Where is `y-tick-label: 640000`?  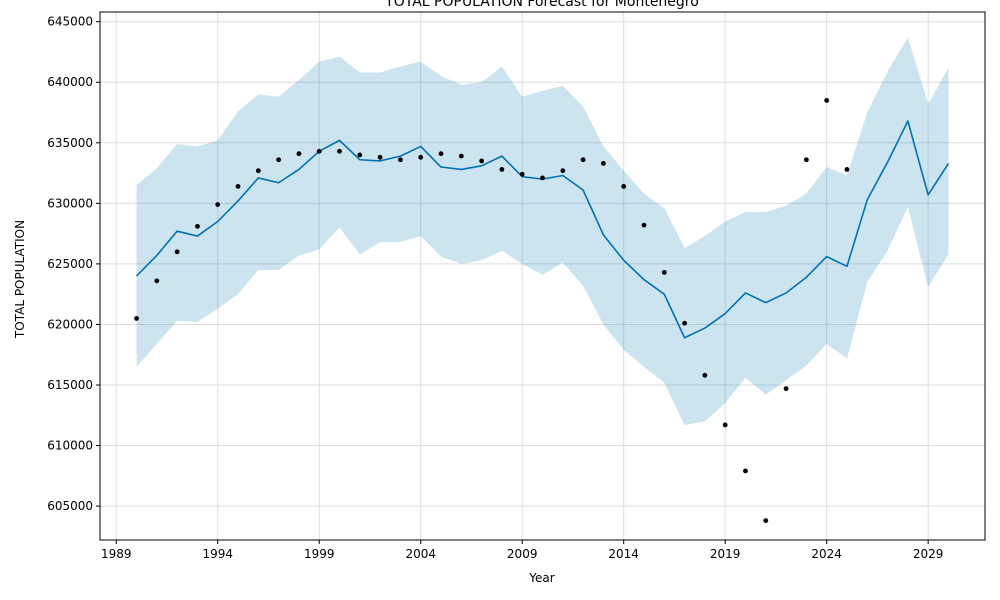 y-tick-label: 640000 is located at coordinates (70, 82).